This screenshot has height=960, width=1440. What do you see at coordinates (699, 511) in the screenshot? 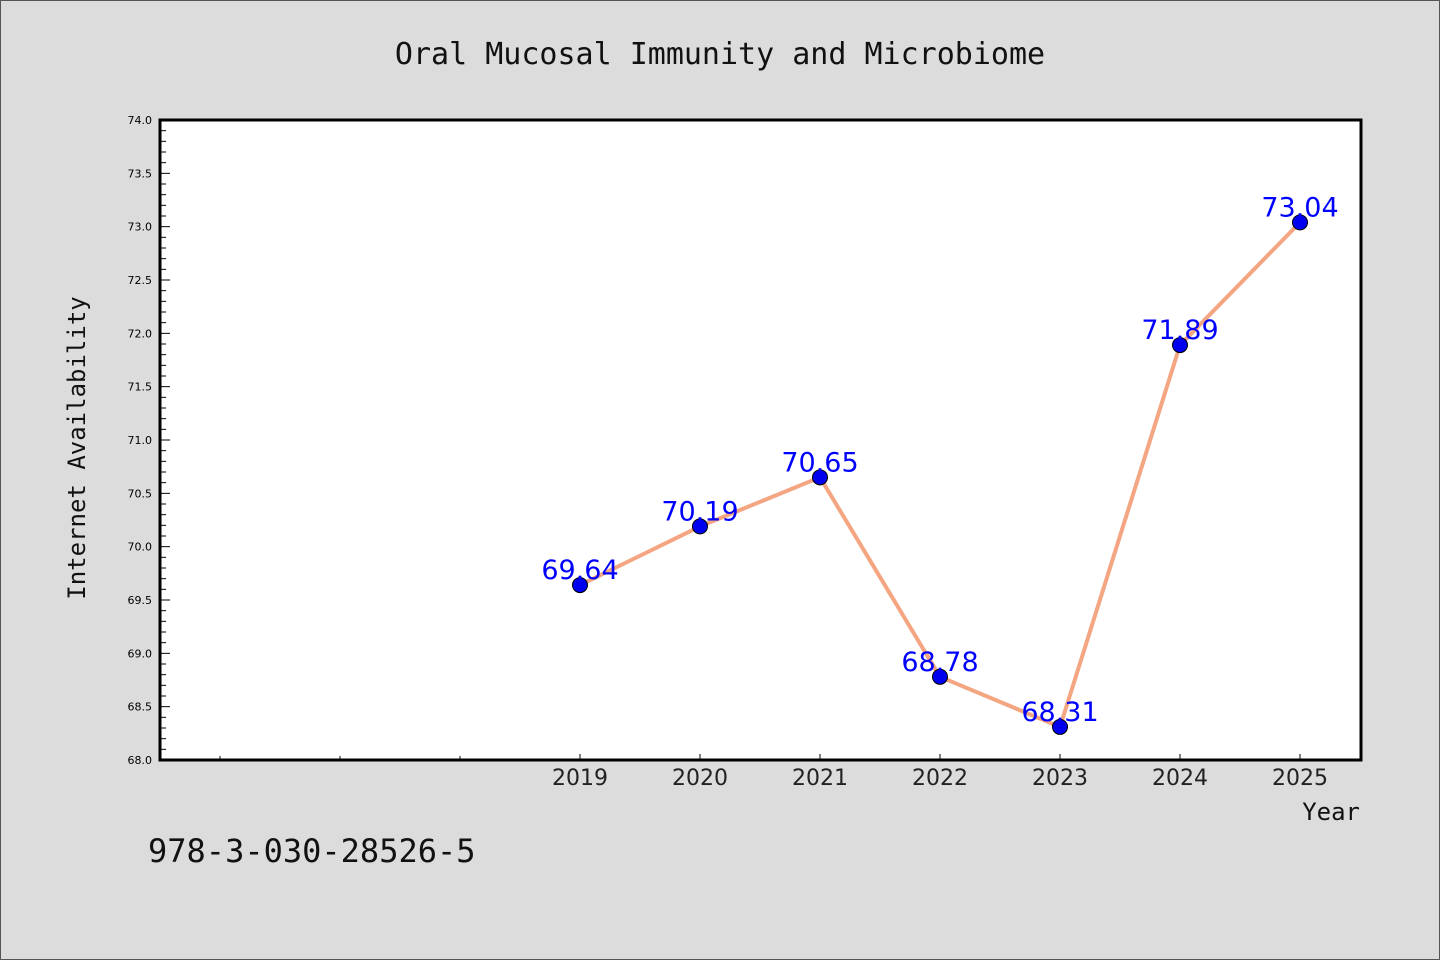
I see `data-label: 70.19` at bounding box center [699, 511].